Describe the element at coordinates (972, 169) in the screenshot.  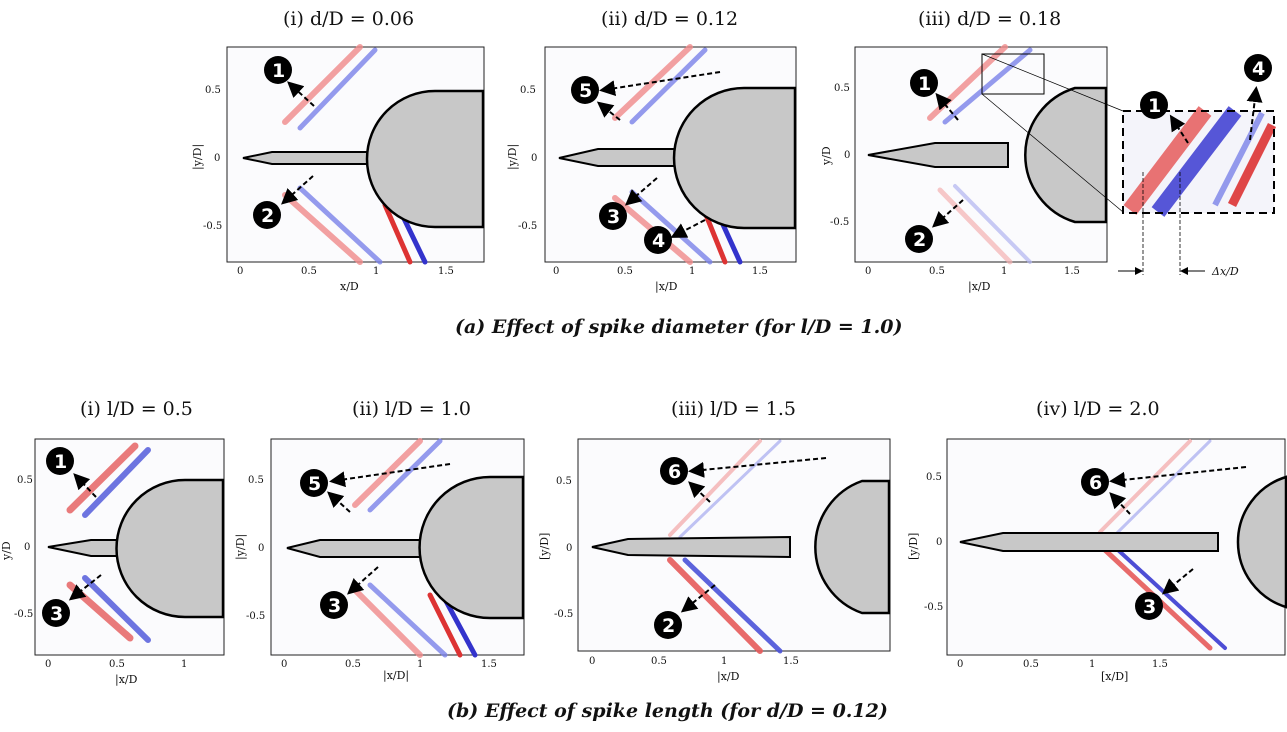
I see `panel-a3: 0.5 0 -0.5 0 0.5 1 1.5 |x/D y/D 1 2` at that location.